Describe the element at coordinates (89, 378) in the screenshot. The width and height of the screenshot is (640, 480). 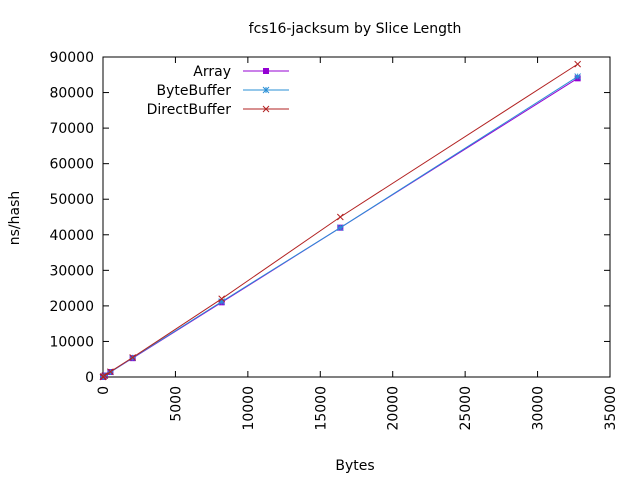
I see `y-tick-label: 0` at that location.